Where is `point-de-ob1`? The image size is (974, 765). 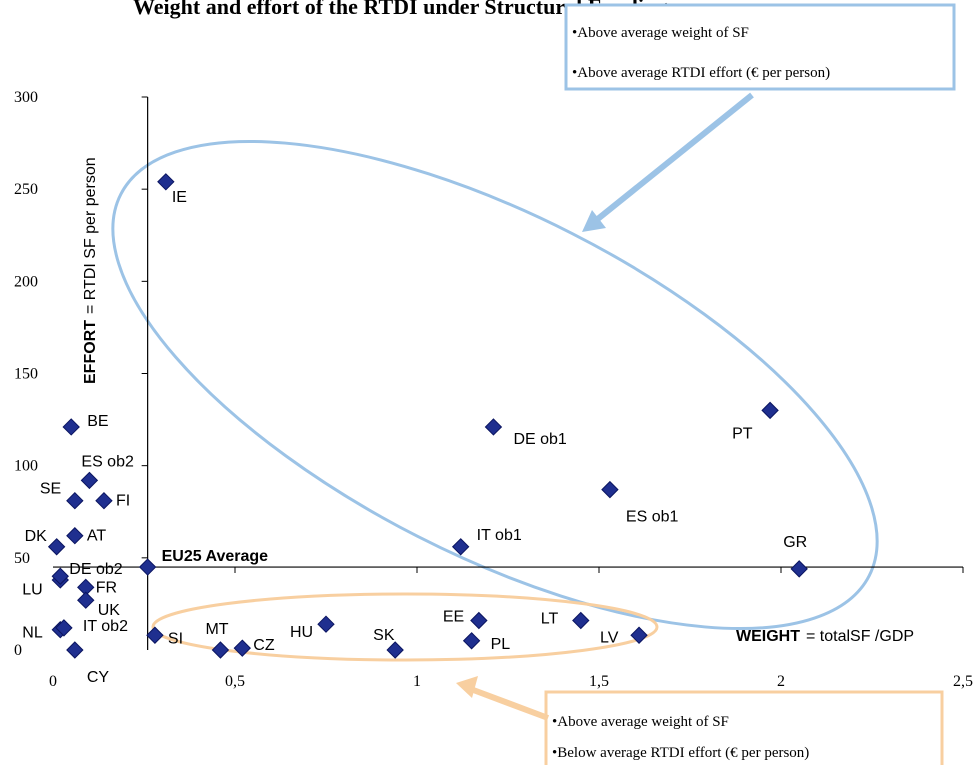
point-de-ob1 is located at coordinates (493, 427).